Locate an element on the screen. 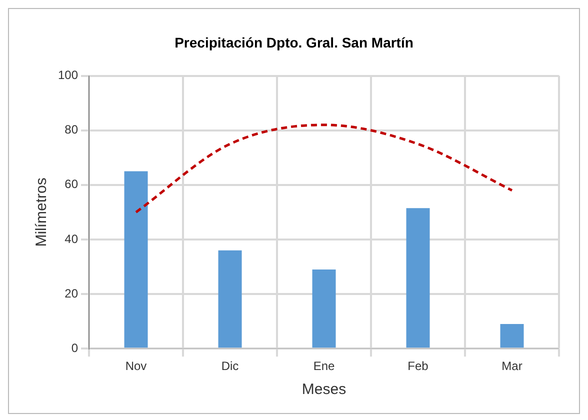 The width and height of the screenshot is (588, 420). y-tick-label: 0 is located at coordinates (74, 347).